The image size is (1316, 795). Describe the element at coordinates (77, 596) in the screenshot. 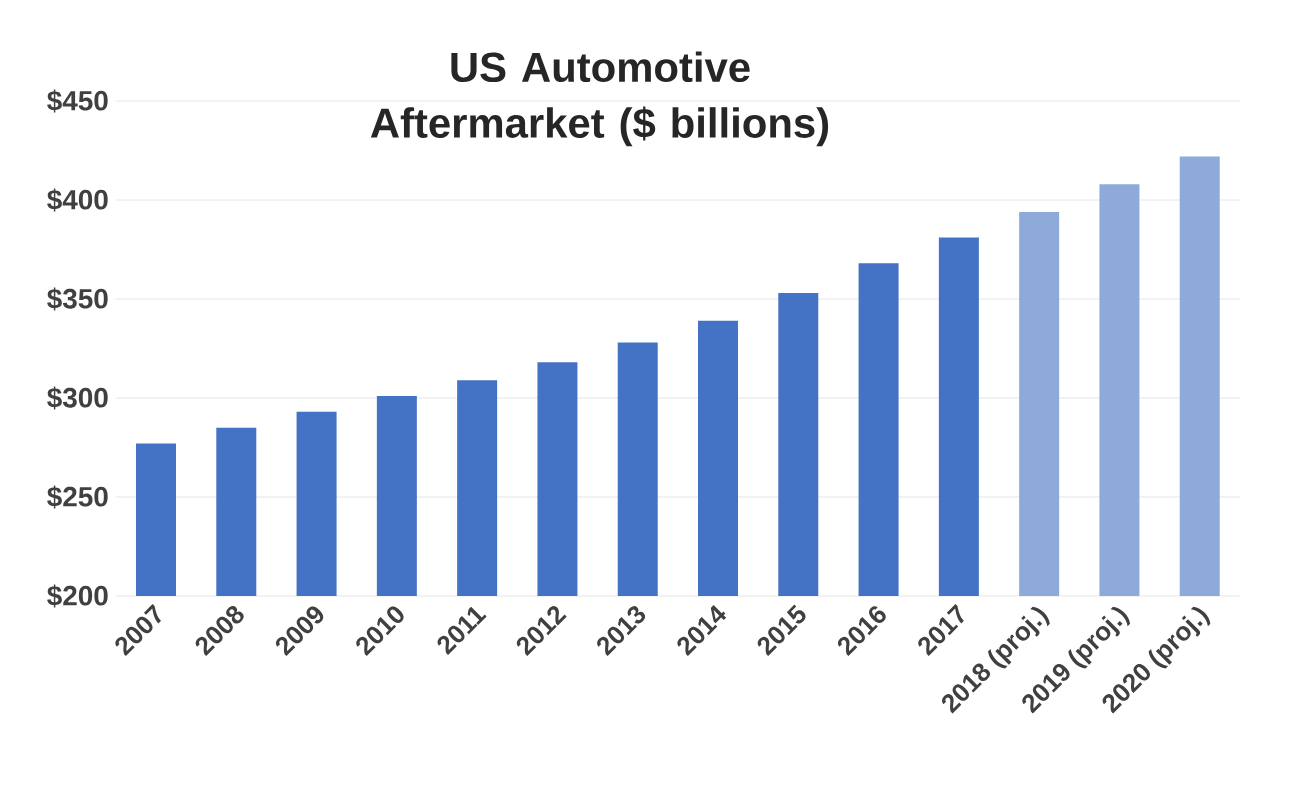

I see `y-tick-label: $200` at that location.